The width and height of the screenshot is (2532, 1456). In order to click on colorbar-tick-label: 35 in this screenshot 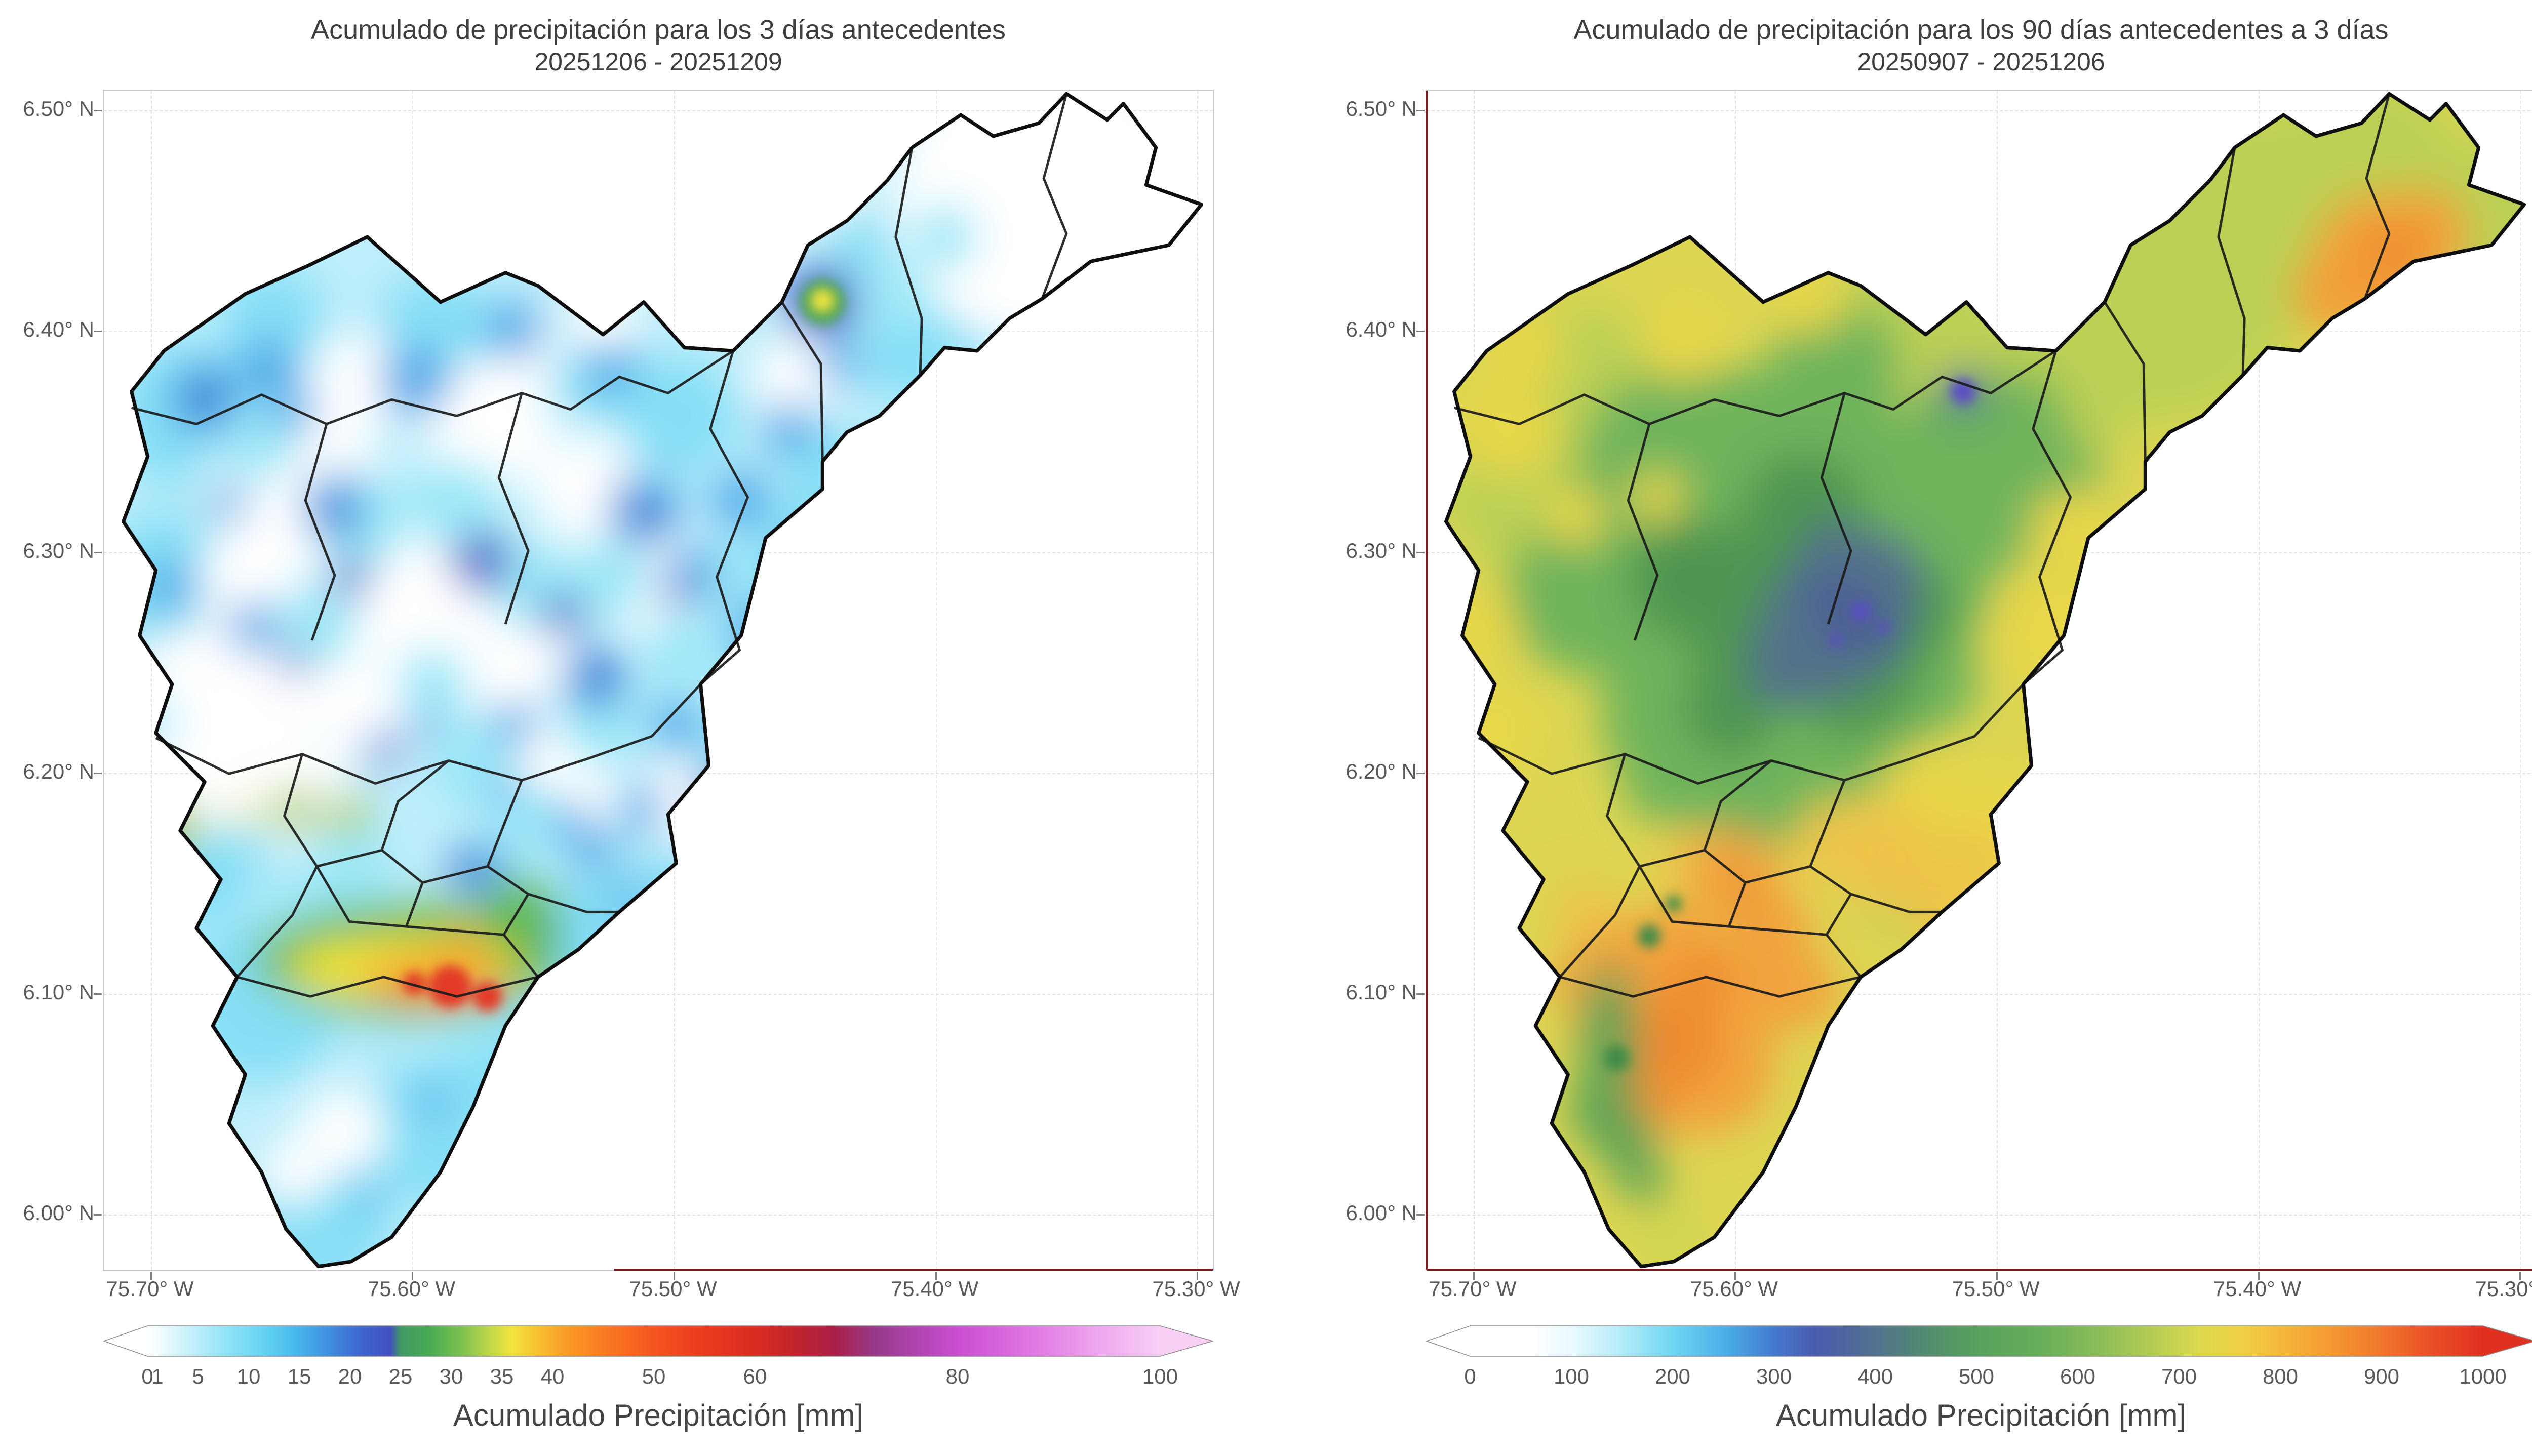, I will do `click(502, 1376)`.